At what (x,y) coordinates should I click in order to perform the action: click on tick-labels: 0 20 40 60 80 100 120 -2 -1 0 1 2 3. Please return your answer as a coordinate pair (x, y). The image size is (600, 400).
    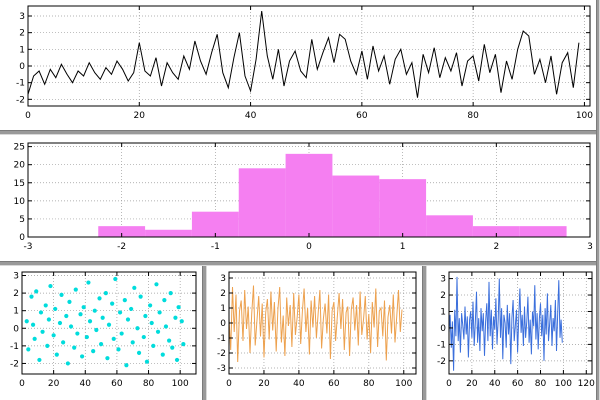
    Looking at the image, I should click on (516, 332).